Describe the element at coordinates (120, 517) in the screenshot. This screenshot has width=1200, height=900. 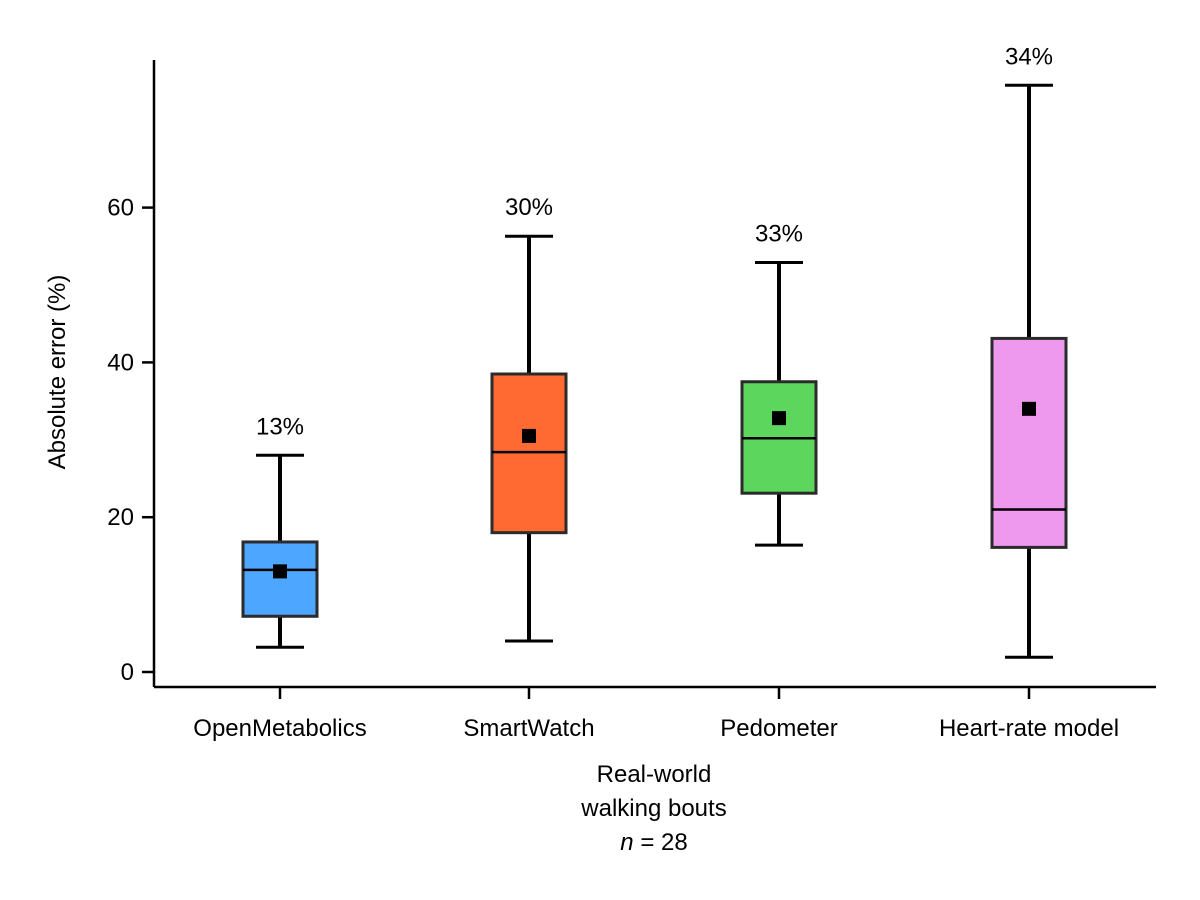
I see `y-tick-label: 20` at that location.